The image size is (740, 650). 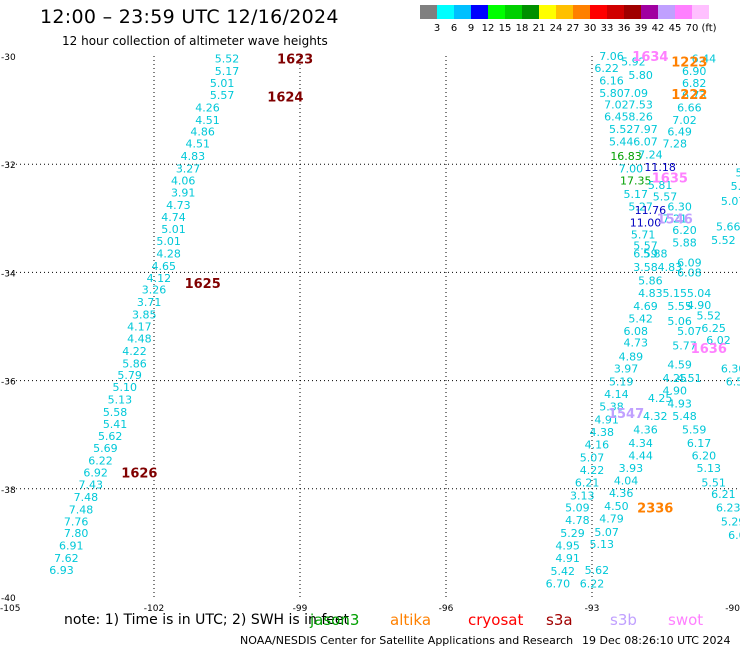 I want to click on lon-tick-label: -99, so click(x=300, y=609).